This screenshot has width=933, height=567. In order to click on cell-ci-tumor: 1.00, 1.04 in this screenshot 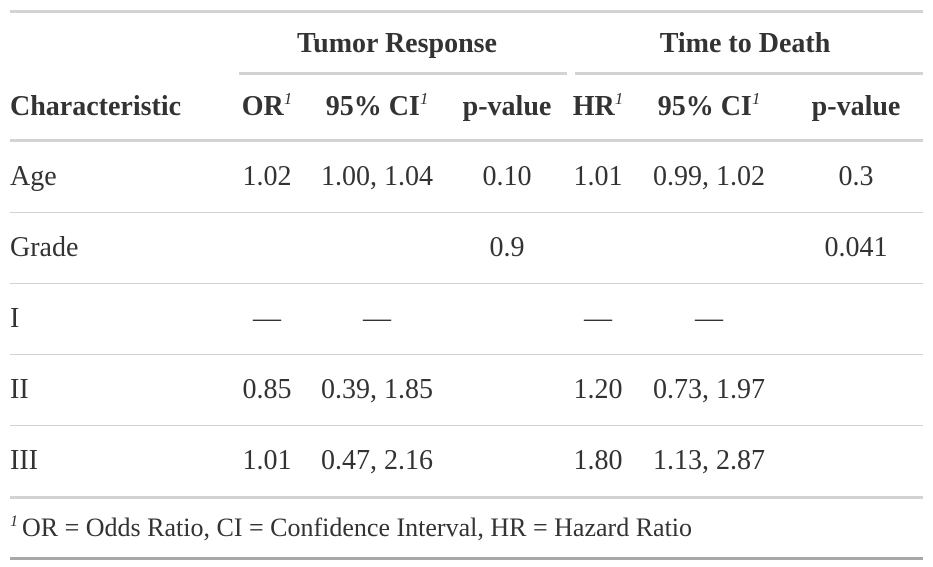, I will do `click(377, 176)`.